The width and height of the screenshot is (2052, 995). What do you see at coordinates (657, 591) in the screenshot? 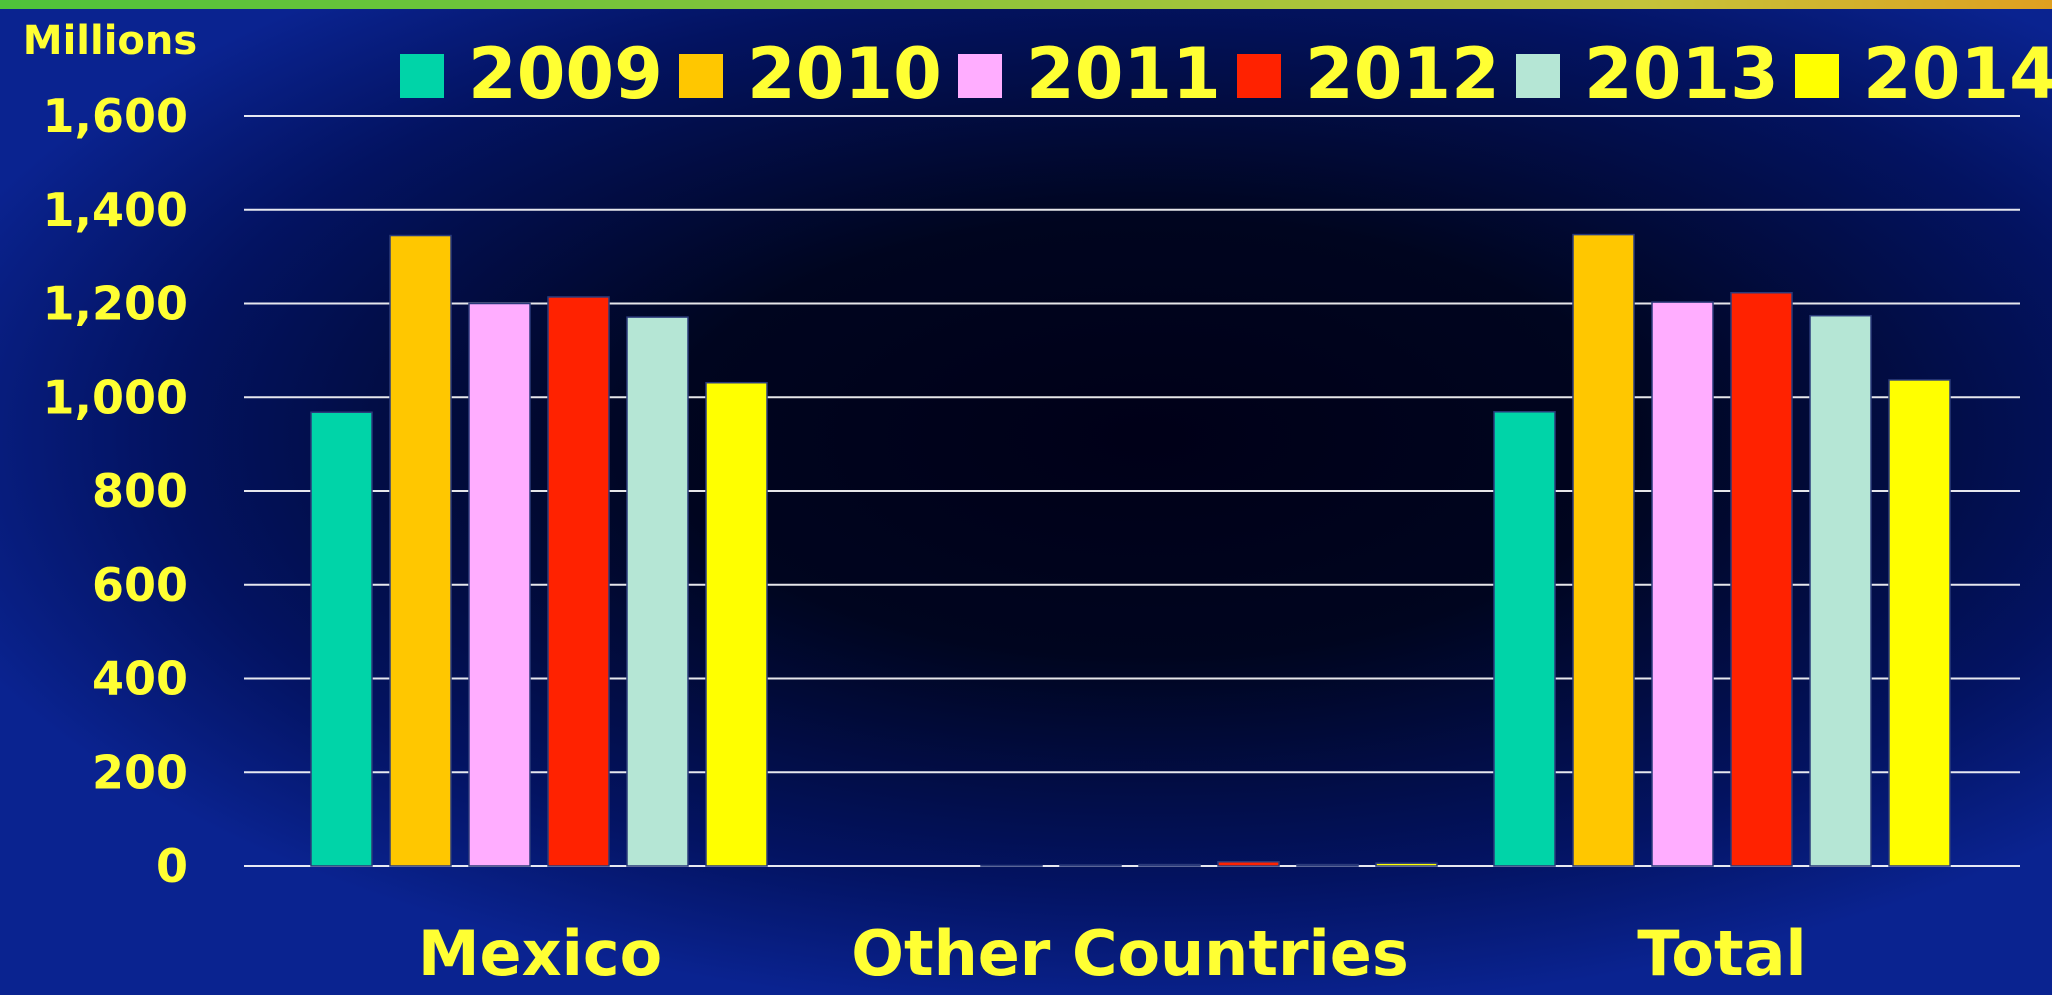
I see `bar-mexico-2013` at bounding box center [657, 591].